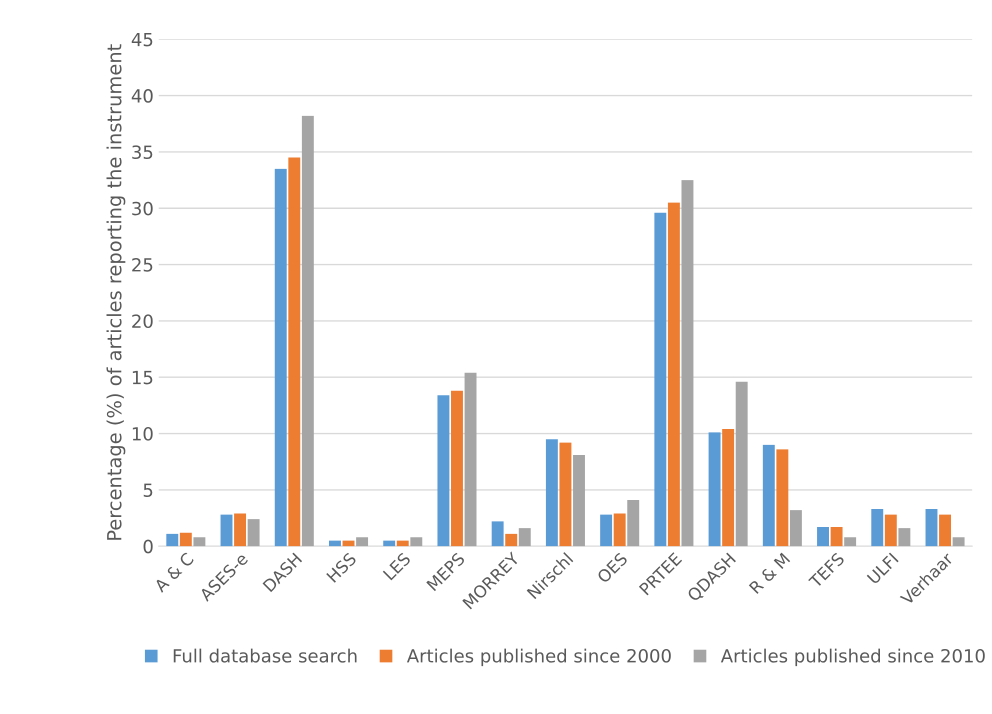  I want to click on y-axis-title: Percentage (%) of articles reporting the instrument, so click(116, 292).